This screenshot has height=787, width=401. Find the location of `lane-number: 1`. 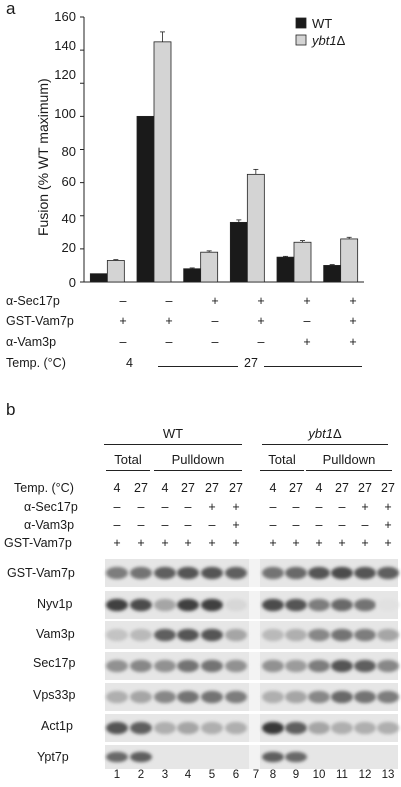

lane-number: 1 is located at coordinates (117, 775).